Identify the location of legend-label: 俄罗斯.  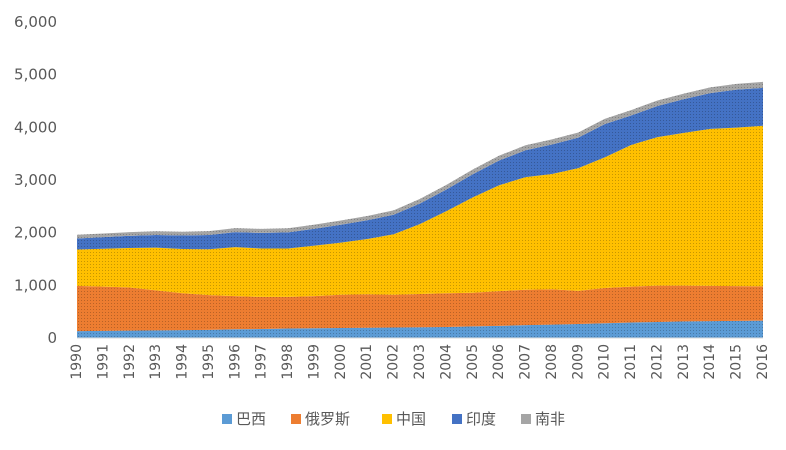
(327, 419).